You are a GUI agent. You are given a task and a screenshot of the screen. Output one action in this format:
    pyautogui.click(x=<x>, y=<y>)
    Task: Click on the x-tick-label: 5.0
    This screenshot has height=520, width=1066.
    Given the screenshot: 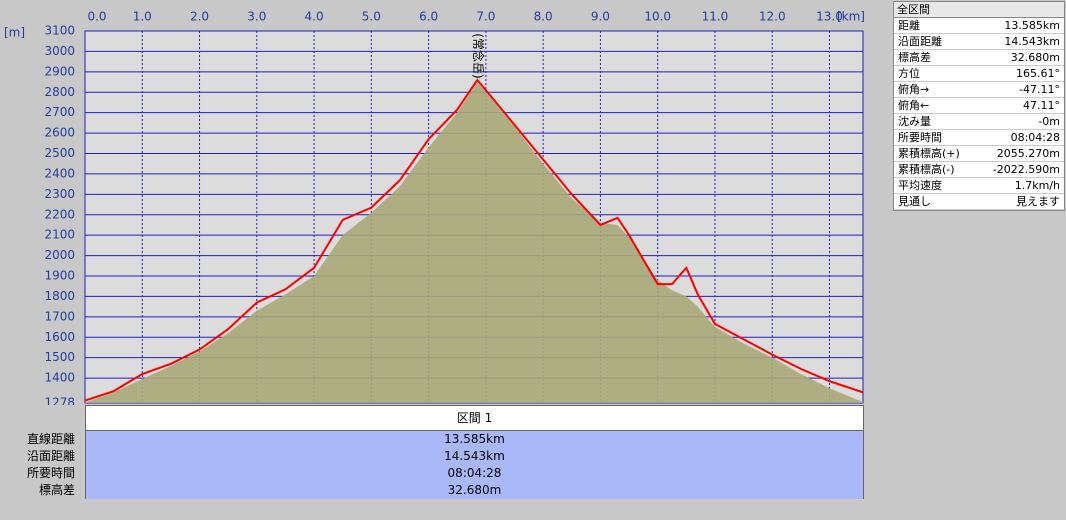 What is the action you would take?
    pyautogui.click(x=371, y=17)
    